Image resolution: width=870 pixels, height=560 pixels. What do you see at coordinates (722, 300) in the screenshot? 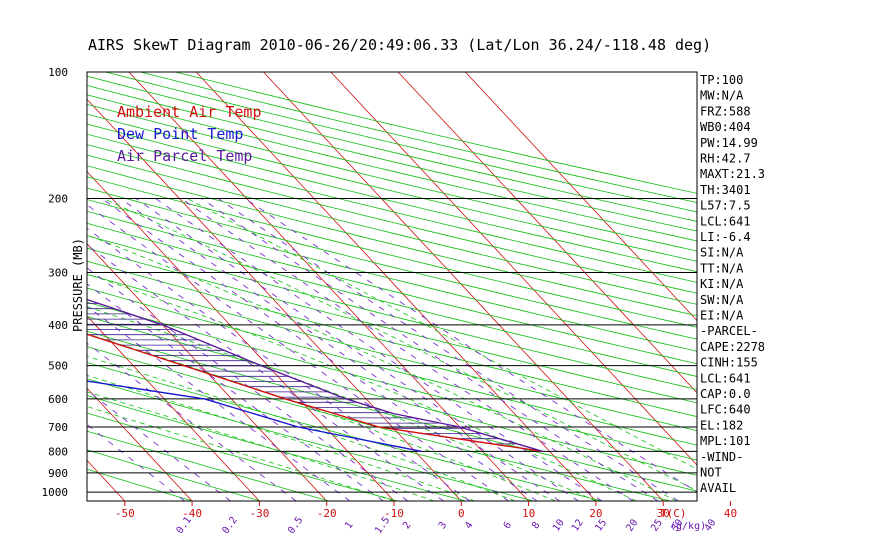
I see `index-entry: SW:N/A` at bounding box center [722, 300].